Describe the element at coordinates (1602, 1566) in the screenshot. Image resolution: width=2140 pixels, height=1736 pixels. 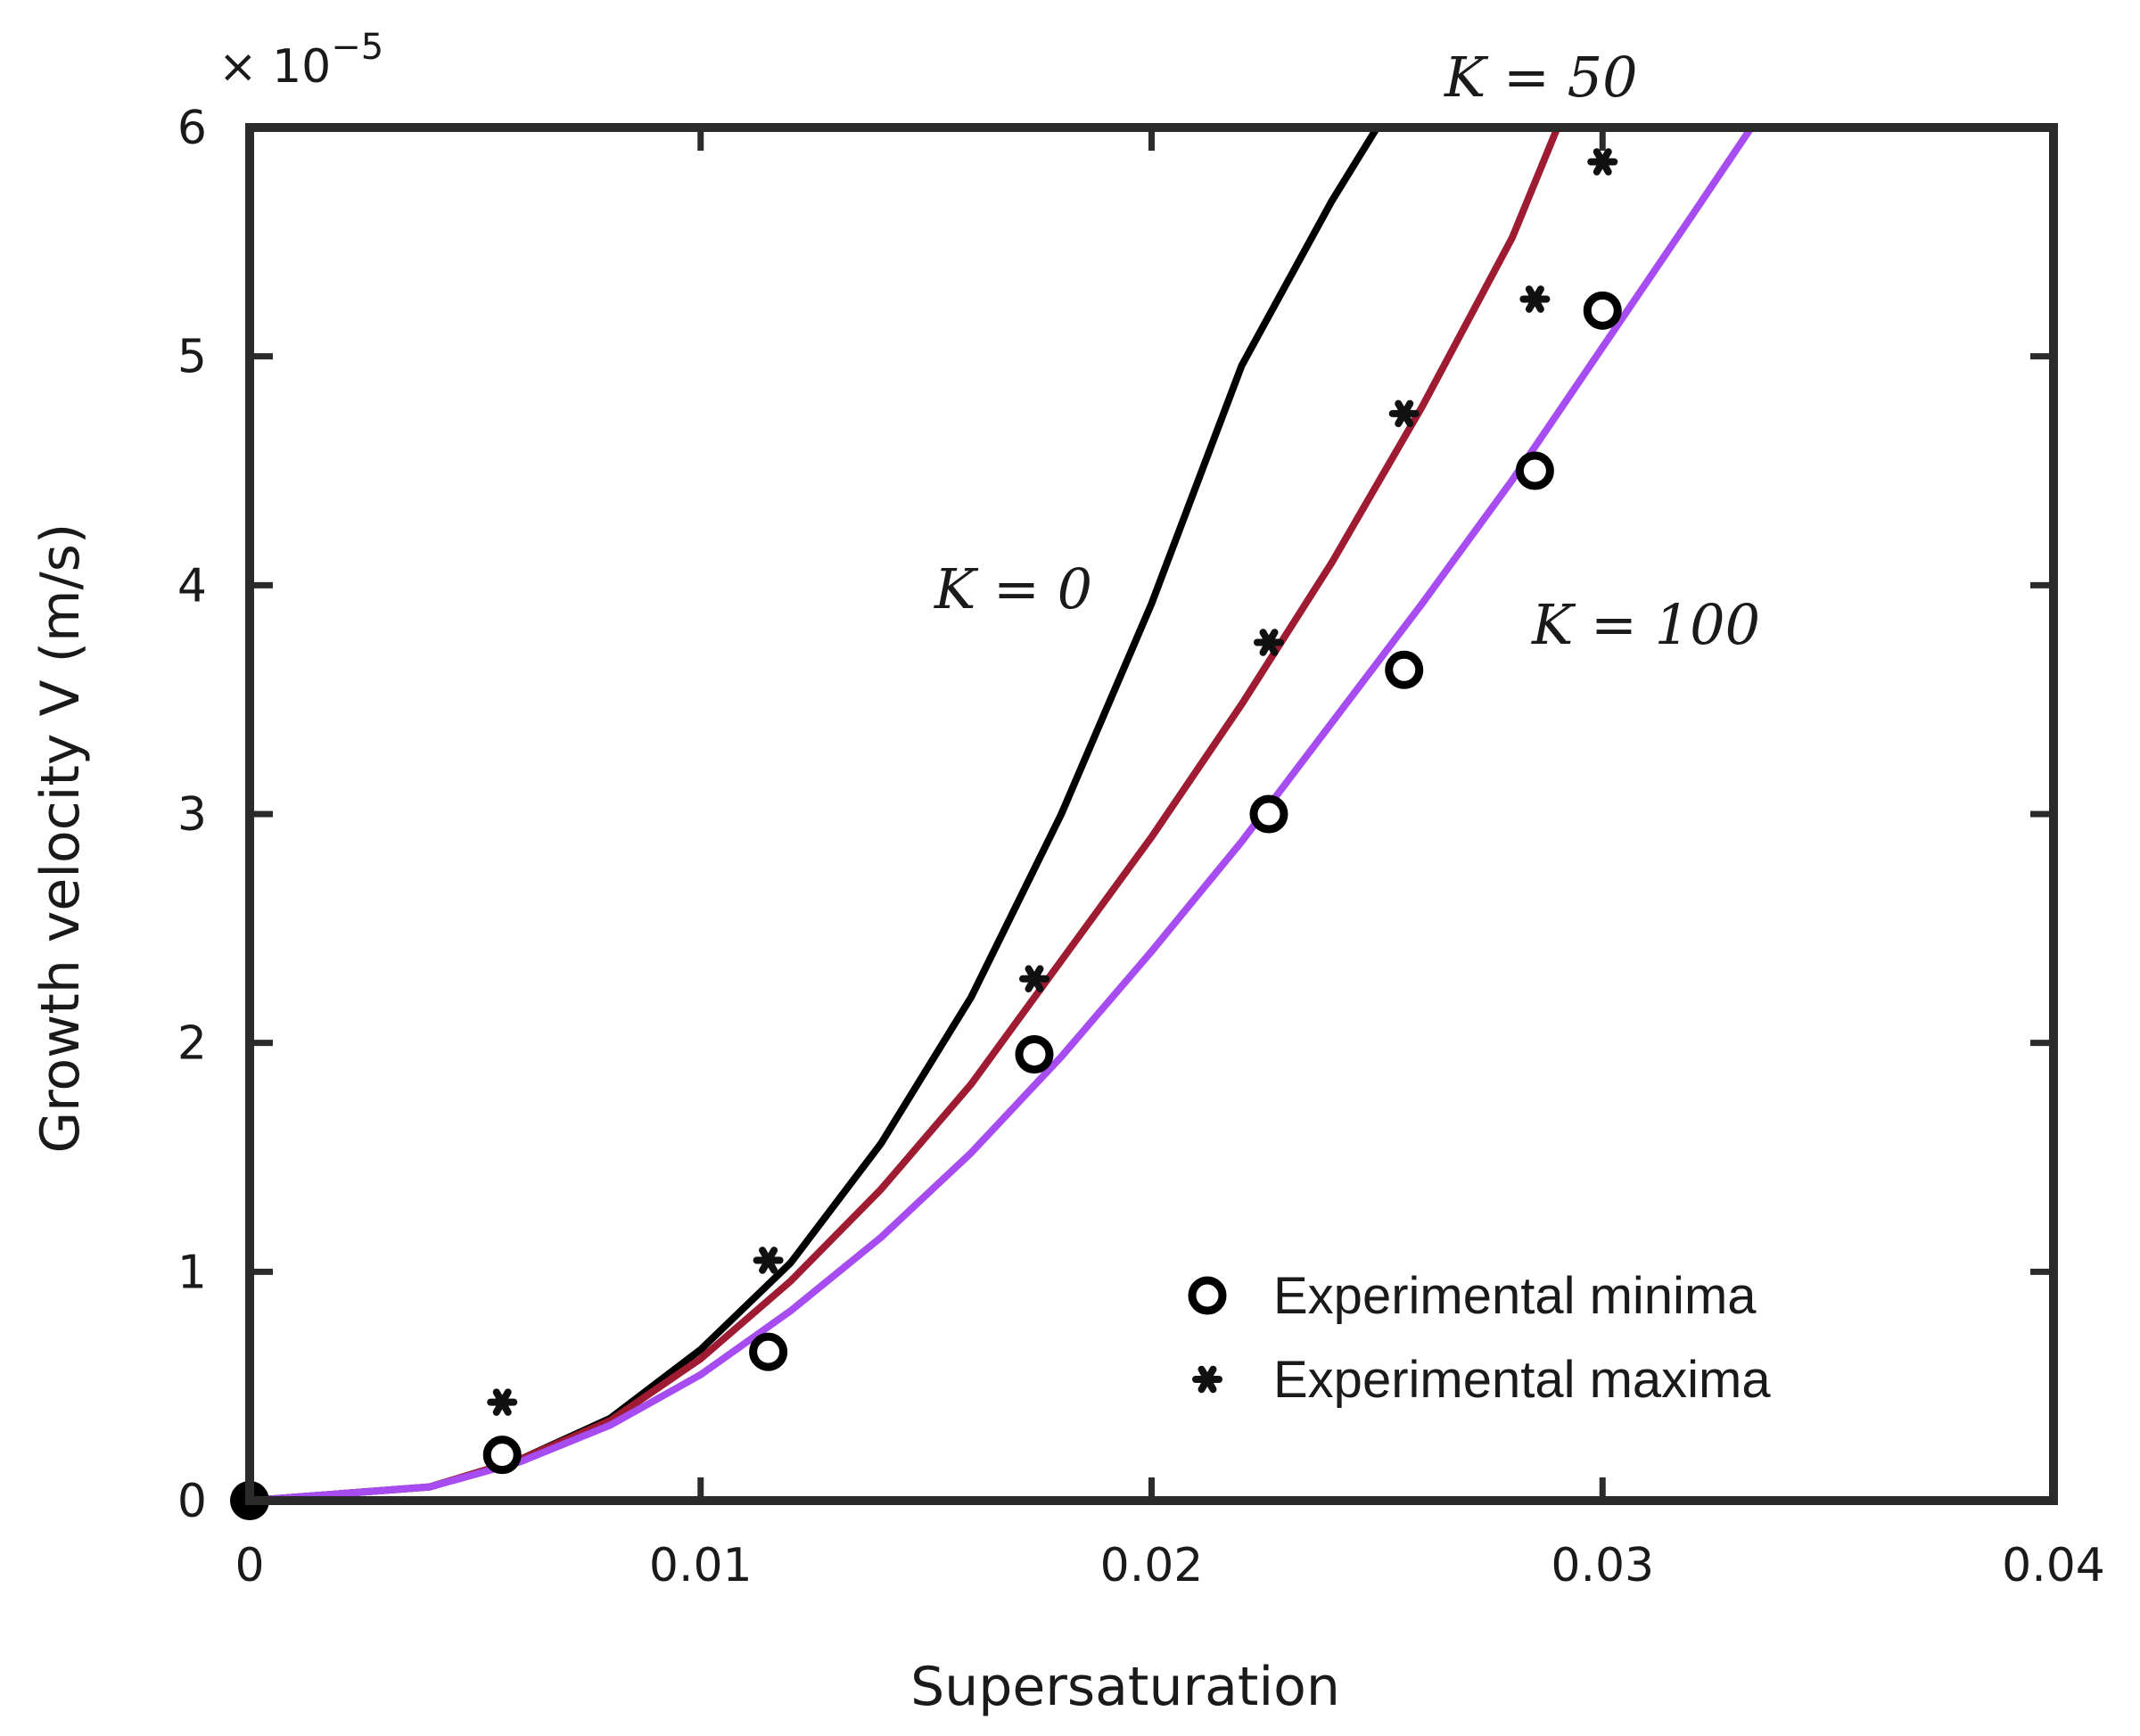
I see `x-tick-label-3: 0.03` at that location.